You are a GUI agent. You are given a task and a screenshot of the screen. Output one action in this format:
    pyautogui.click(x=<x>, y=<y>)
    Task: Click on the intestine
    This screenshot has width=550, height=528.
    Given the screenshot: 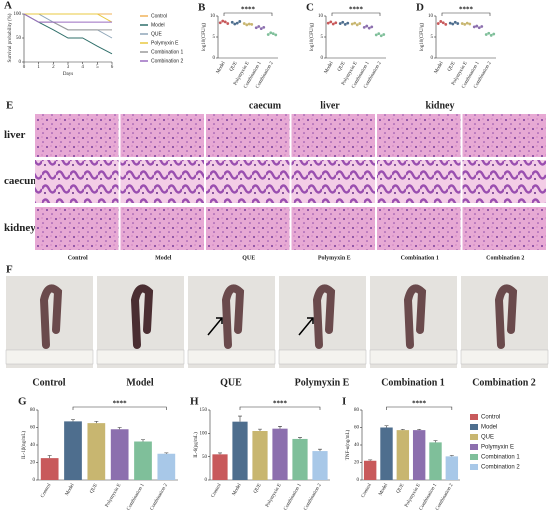 What is the action you would take?
    pyautogui.click(x=506, y=316)
    